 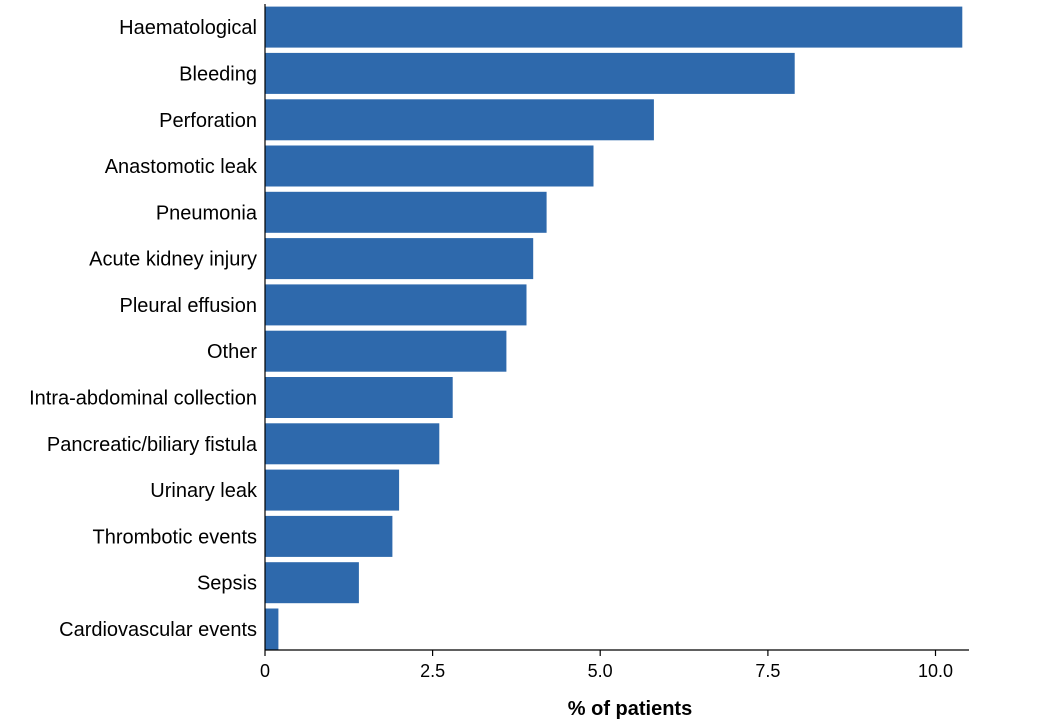 What do you see at coordinates (600, 671) in the screenshot?
I see `x-tick-label: 5.0` at bounding box center [600, 671].